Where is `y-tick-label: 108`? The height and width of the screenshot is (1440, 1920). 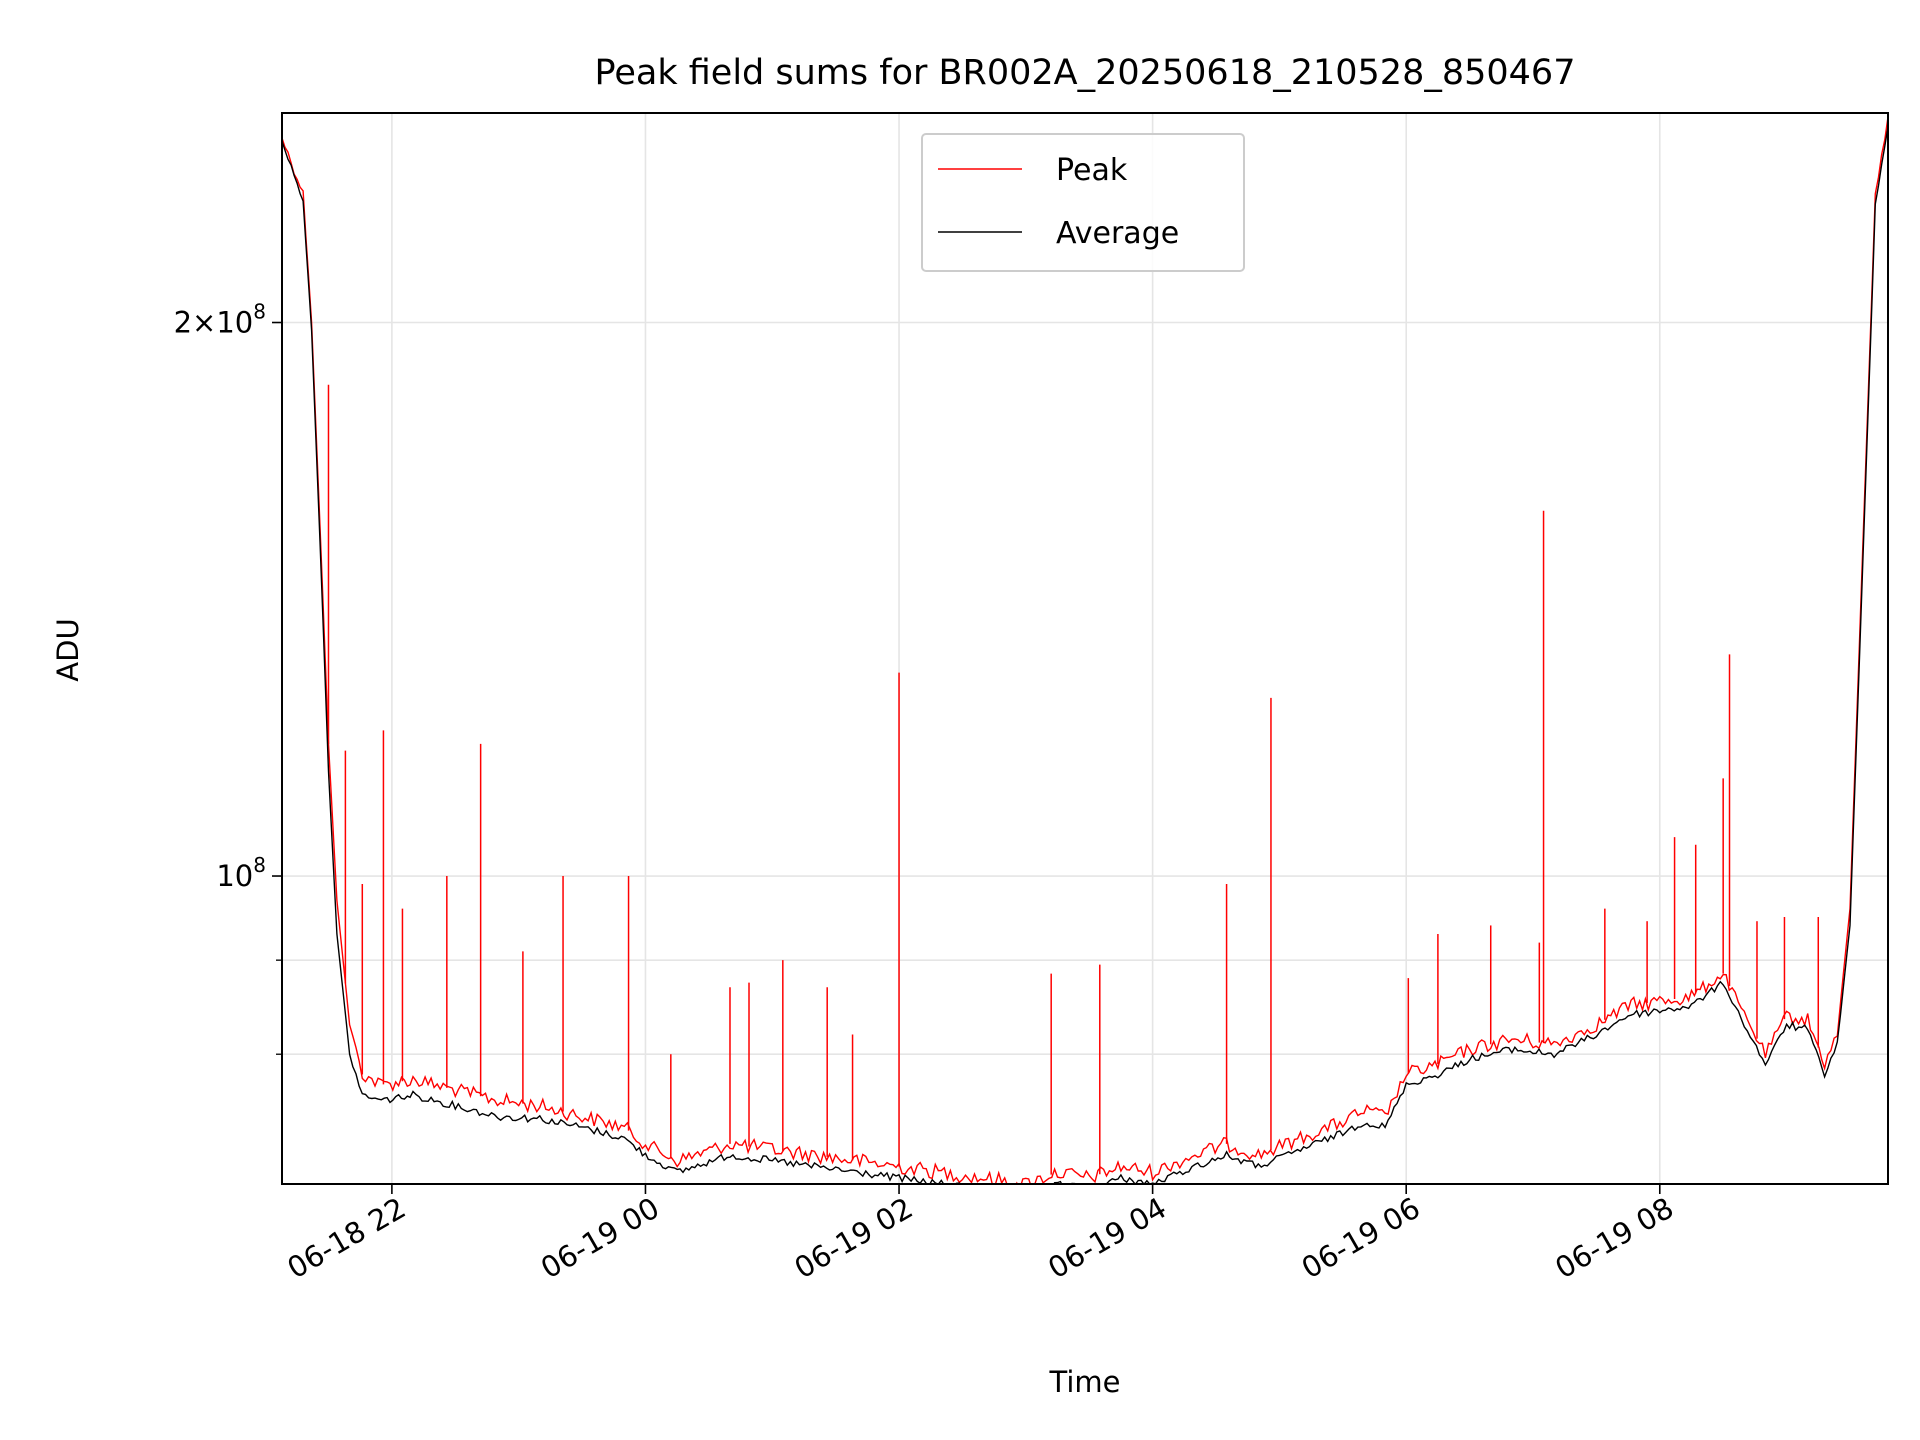 y-tick-label: 108 is located at coordinates (241, 873).